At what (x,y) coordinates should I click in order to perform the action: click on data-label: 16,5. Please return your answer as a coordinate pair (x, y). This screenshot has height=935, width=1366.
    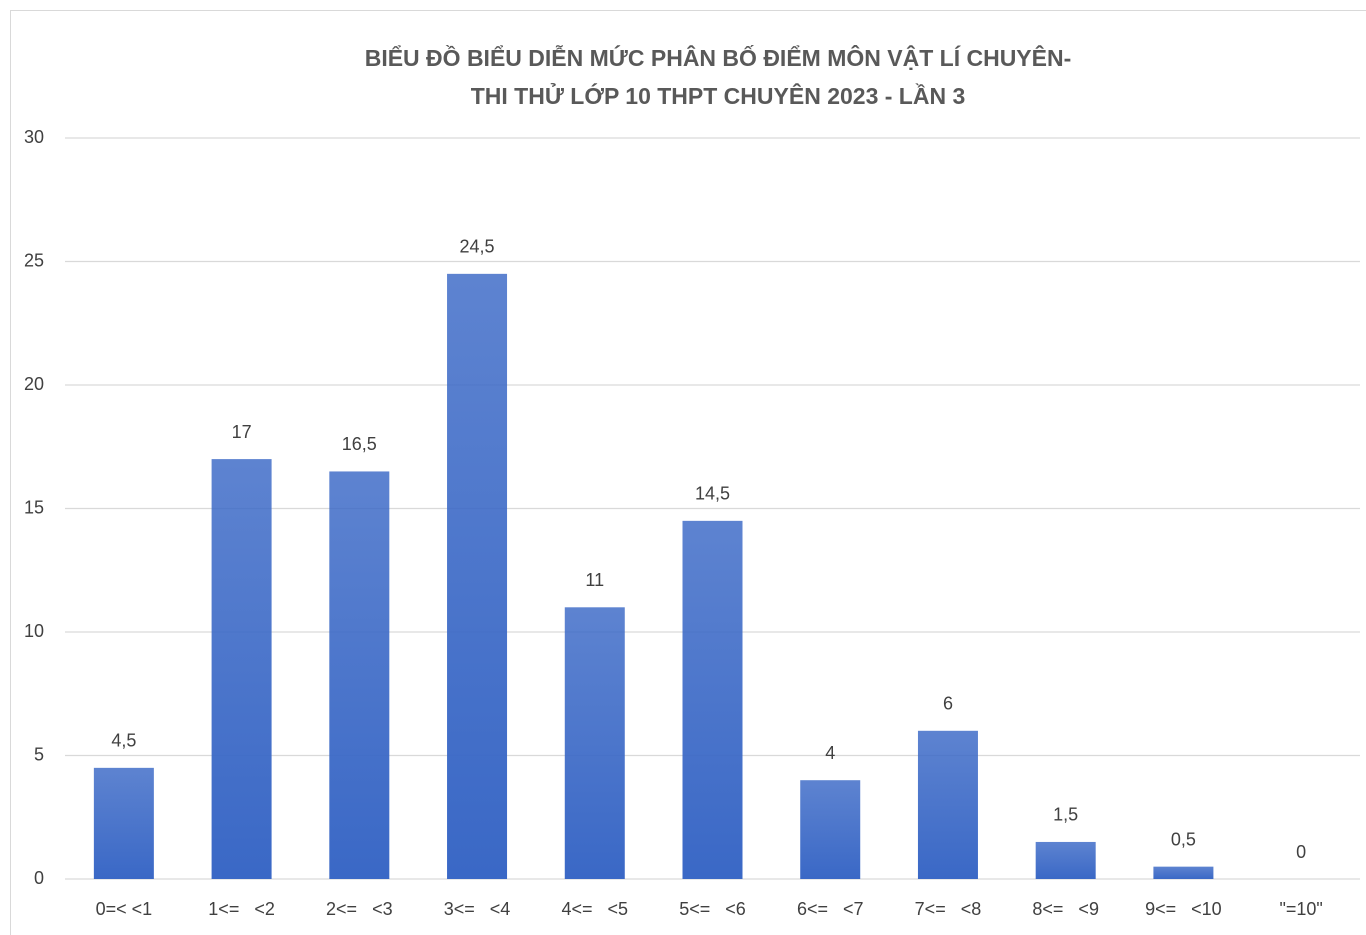
    Looking at the image, I should click on (359, 444).